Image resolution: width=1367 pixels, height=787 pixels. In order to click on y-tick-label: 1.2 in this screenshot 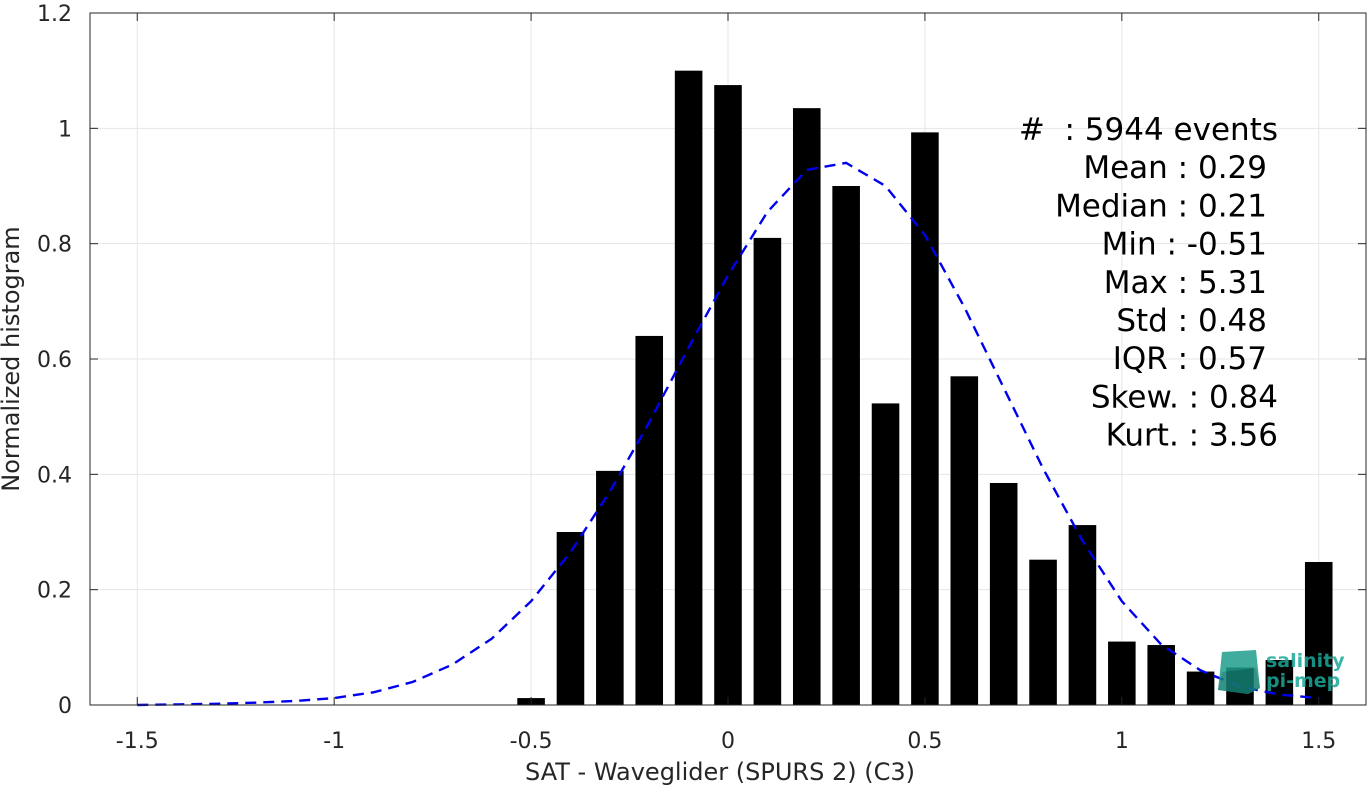, I will do `click(54, 14)`.